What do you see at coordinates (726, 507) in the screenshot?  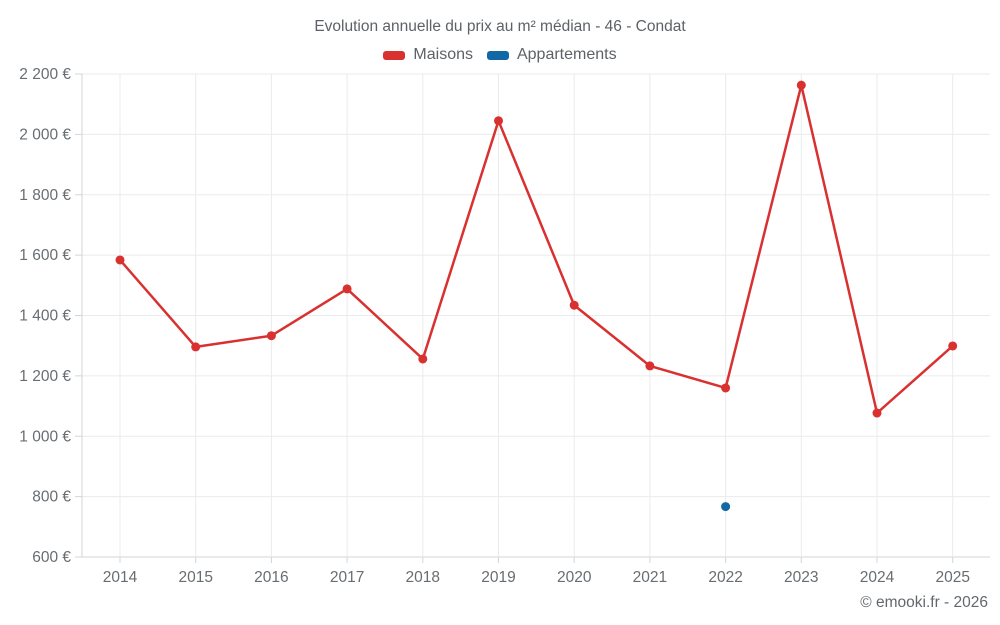 I see `data-point-appartements-2022` at bounding box center [726, 507].